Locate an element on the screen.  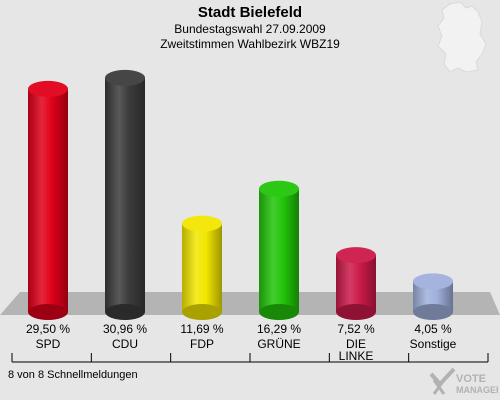
category-label: FDP is located at coordinates (202, 344).